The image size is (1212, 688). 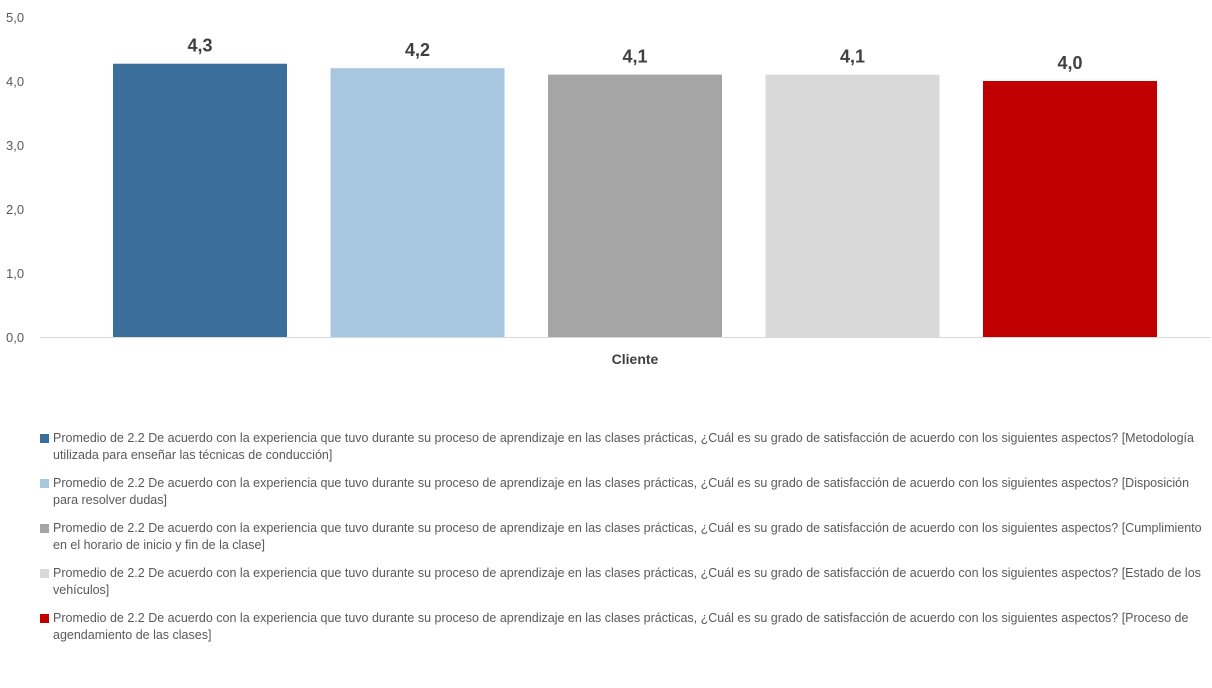 I want to click on y-tick-label: 4,0, so click(x=15, y=81).